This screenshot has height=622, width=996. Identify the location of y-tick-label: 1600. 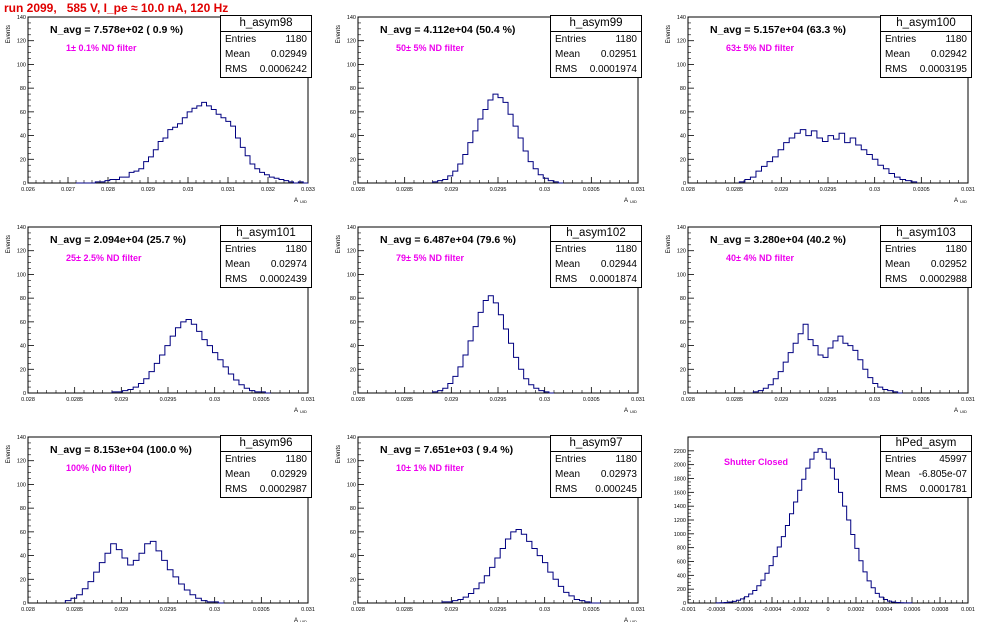
(680, 493).